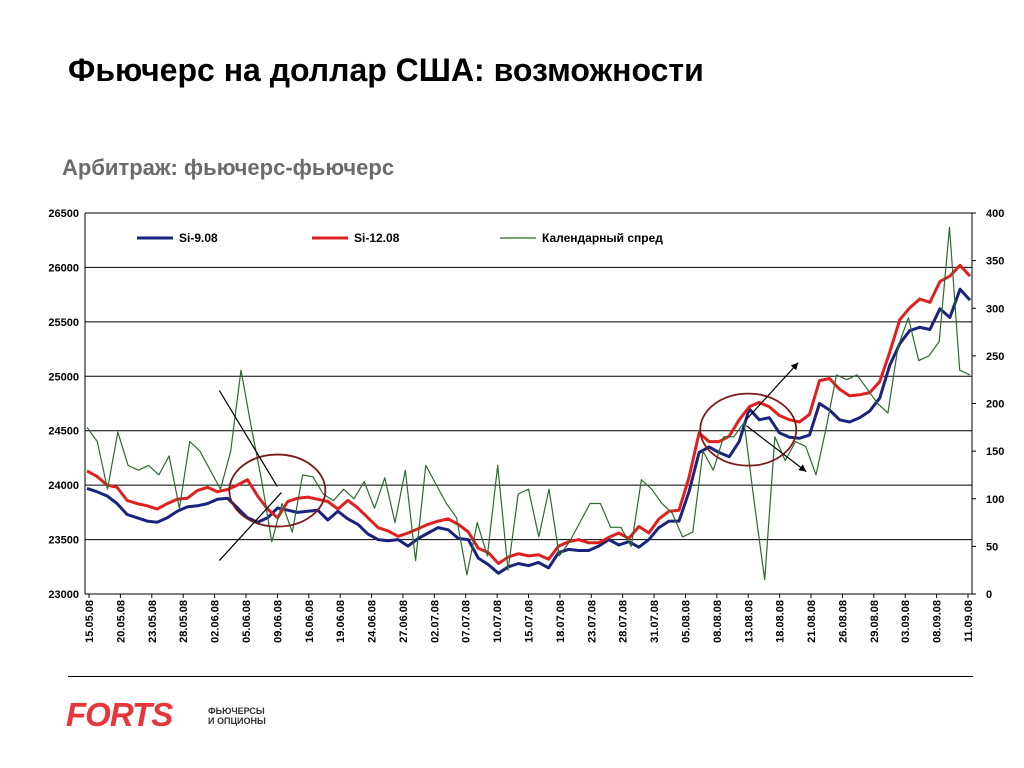 The height and width of the screenshot is (768, 1024). What do you see at coordinates (216, 621) in the screenshot?
I see `x-tick-label: 02.06.08` at bounding box center [216, 621].